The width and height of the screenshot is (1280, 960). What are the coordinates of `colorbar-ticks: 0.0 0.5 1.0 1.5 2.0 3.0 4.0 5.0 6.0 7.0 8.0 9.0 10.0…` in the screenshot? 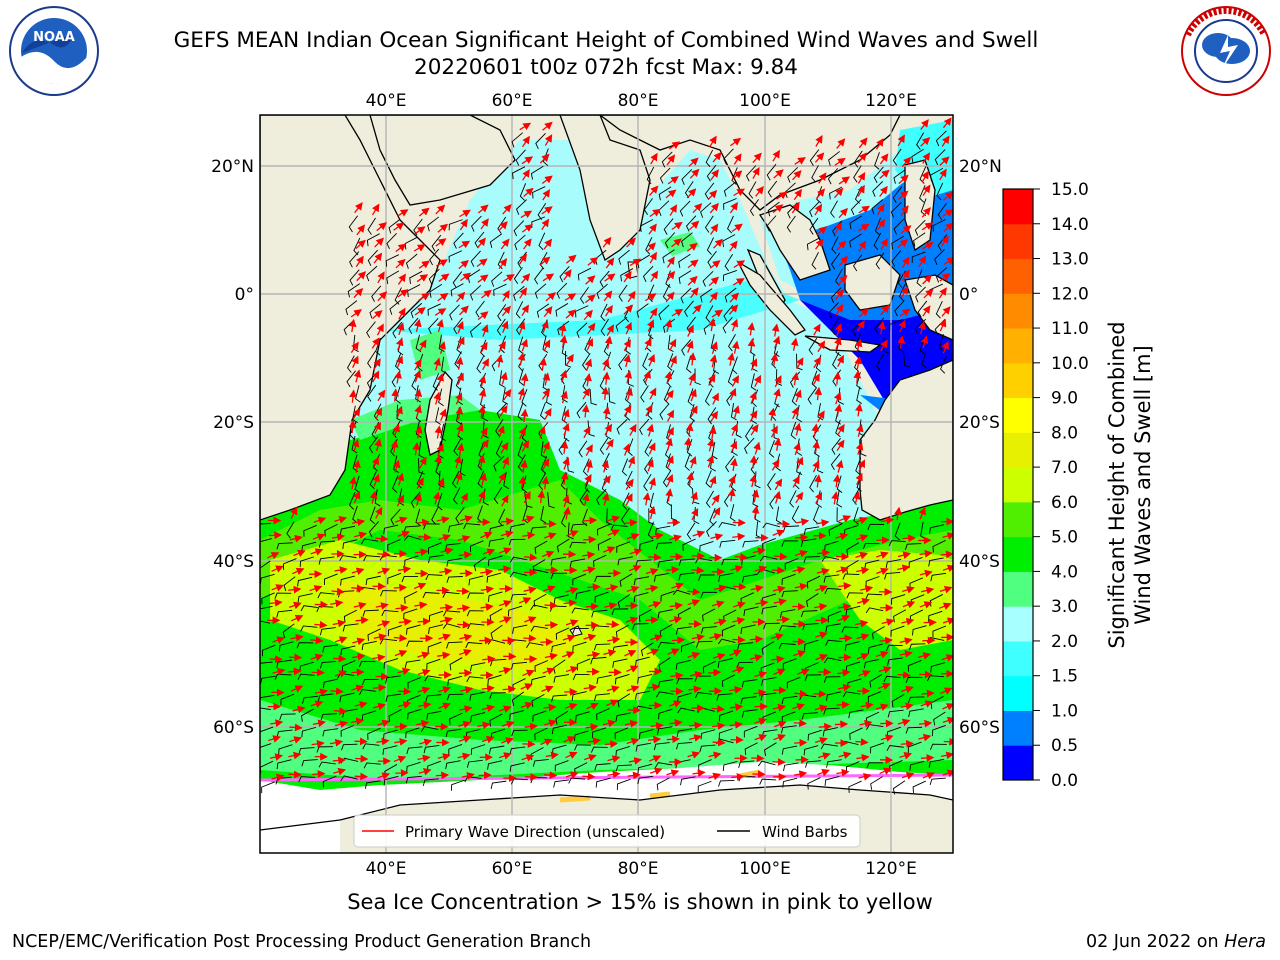 It's located at (1061, 485).